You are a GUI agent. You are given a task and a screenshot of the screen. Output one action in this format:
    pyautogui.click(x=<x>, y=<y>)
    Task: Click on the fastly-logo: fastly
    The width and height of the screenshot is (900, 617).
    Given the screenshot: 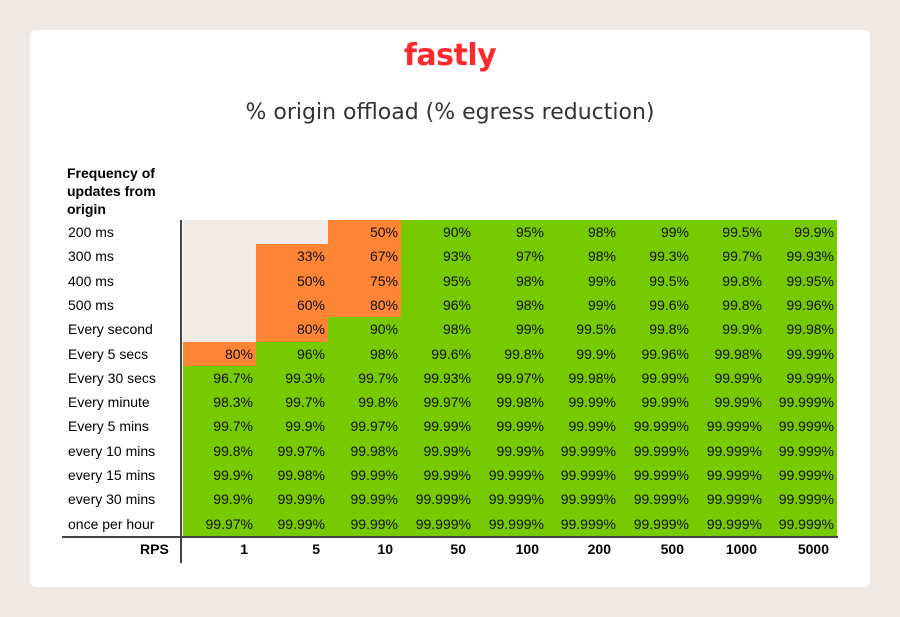 What is the action you would take?
    pyautogui.click(x=450, y=55)
    